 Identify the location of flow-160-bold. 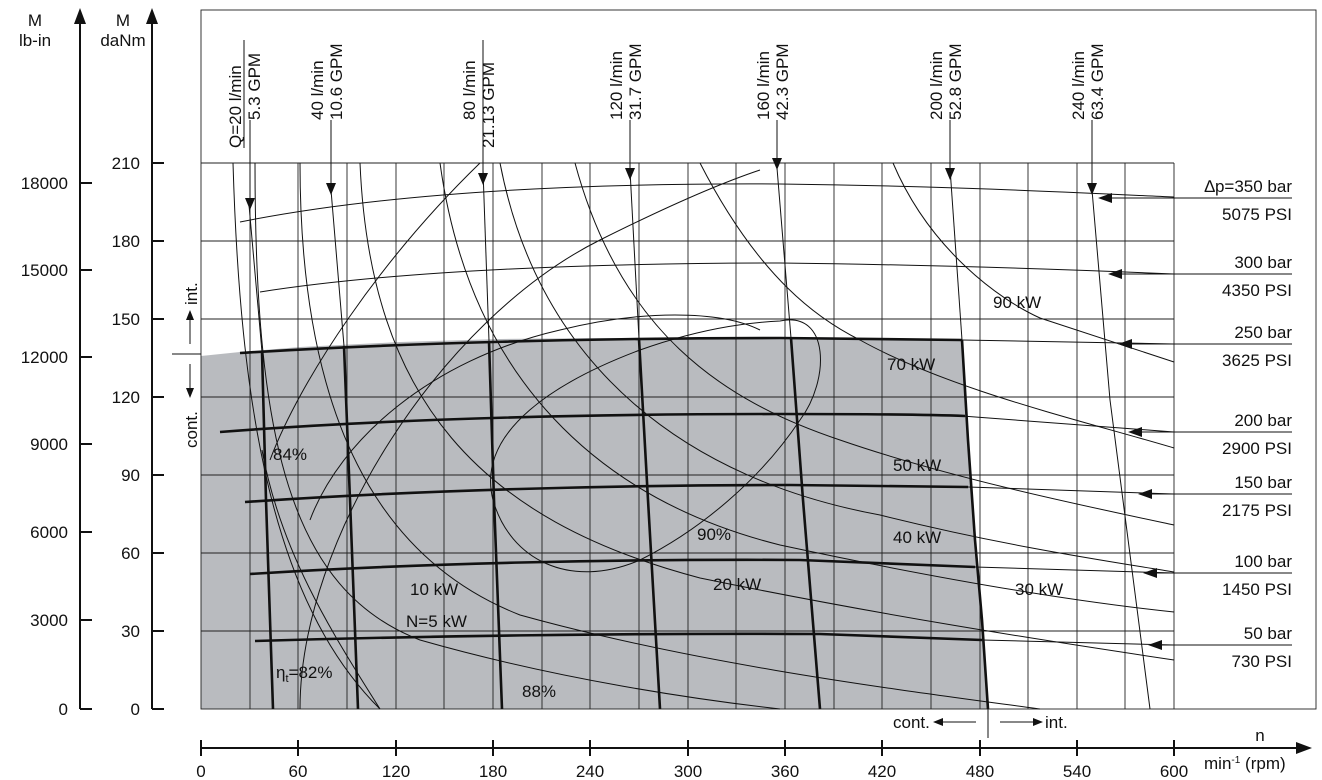
(805, 523).